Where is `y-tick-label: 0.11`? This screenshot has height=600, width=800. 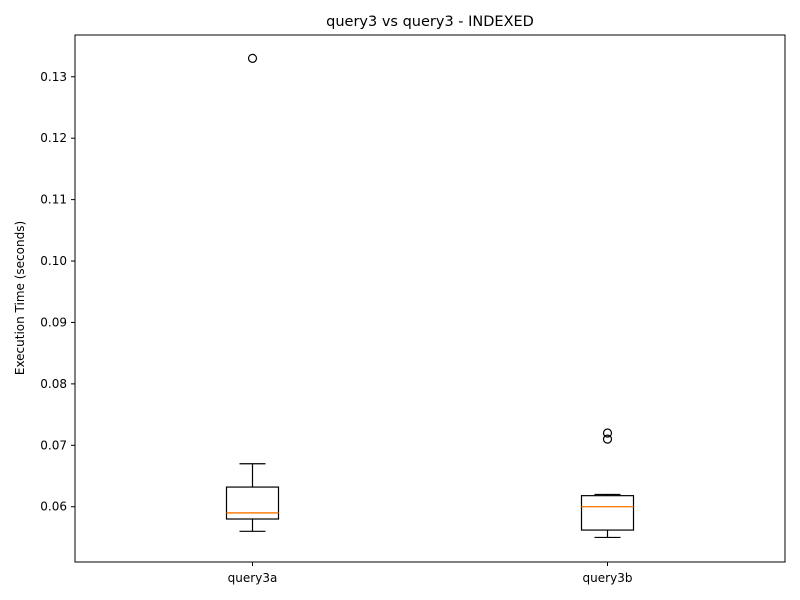
y-tick-label: 0.11 is located at coordinates (53, 200).